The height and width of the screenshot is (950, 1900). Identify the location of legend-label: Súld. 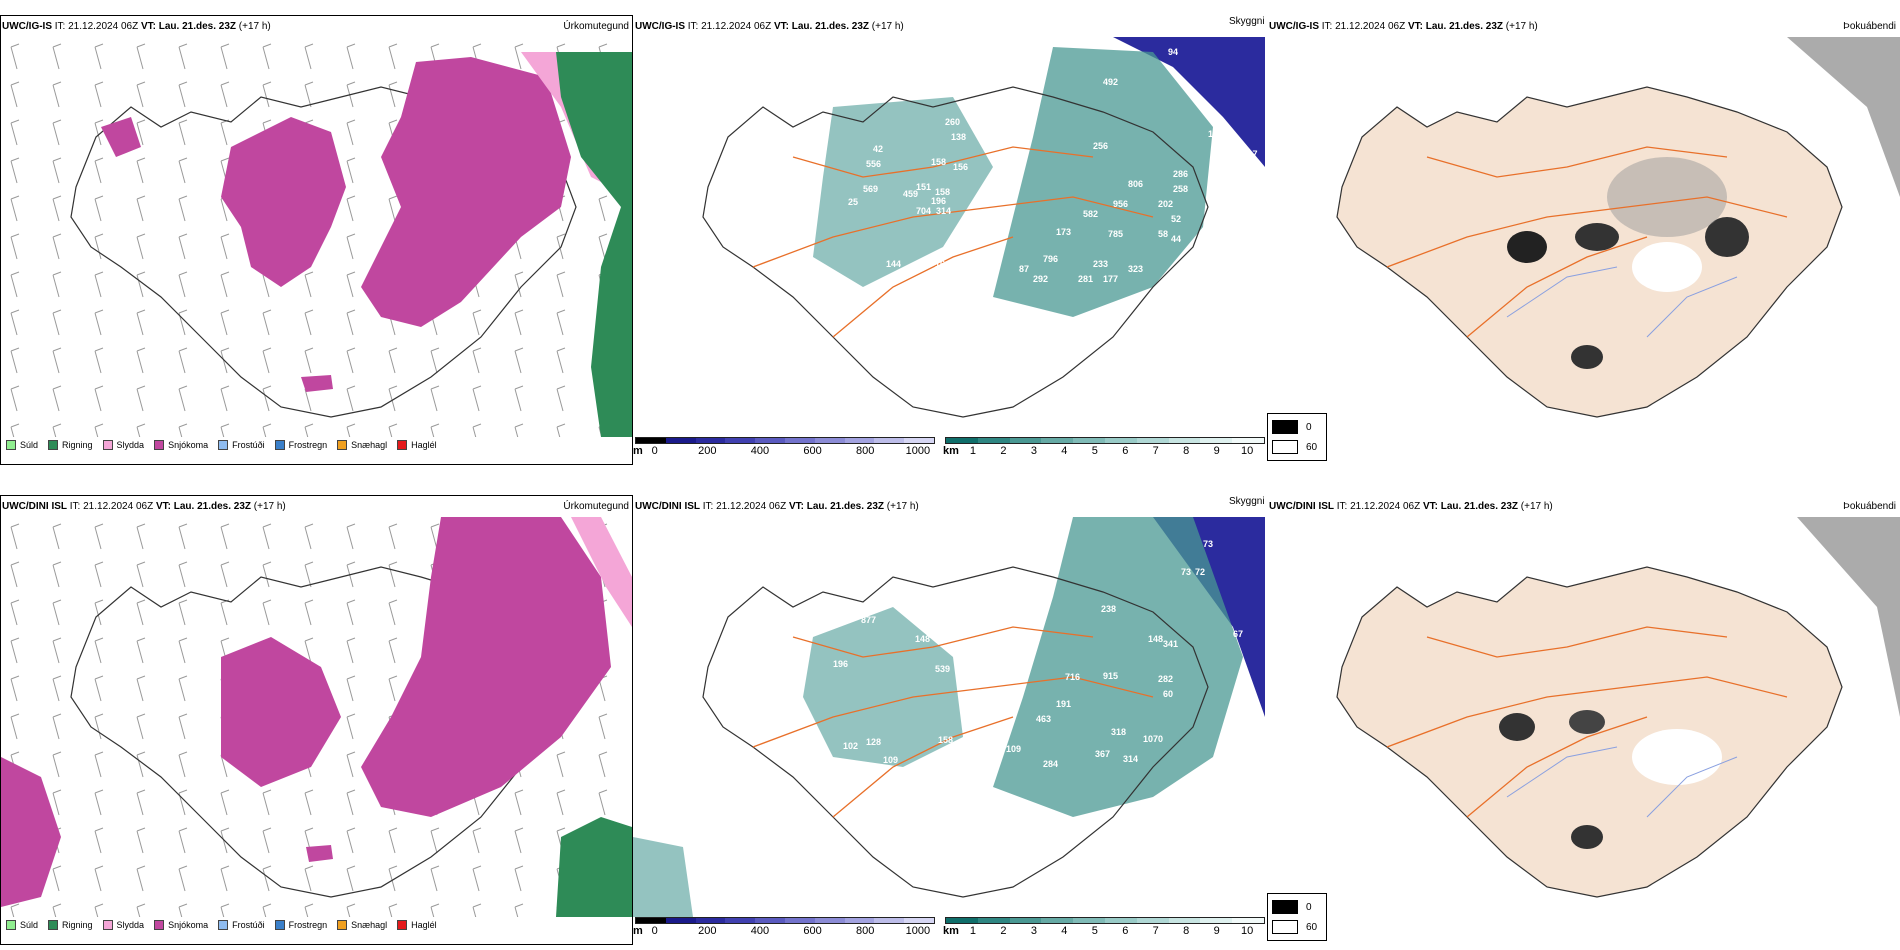
(29, 445).